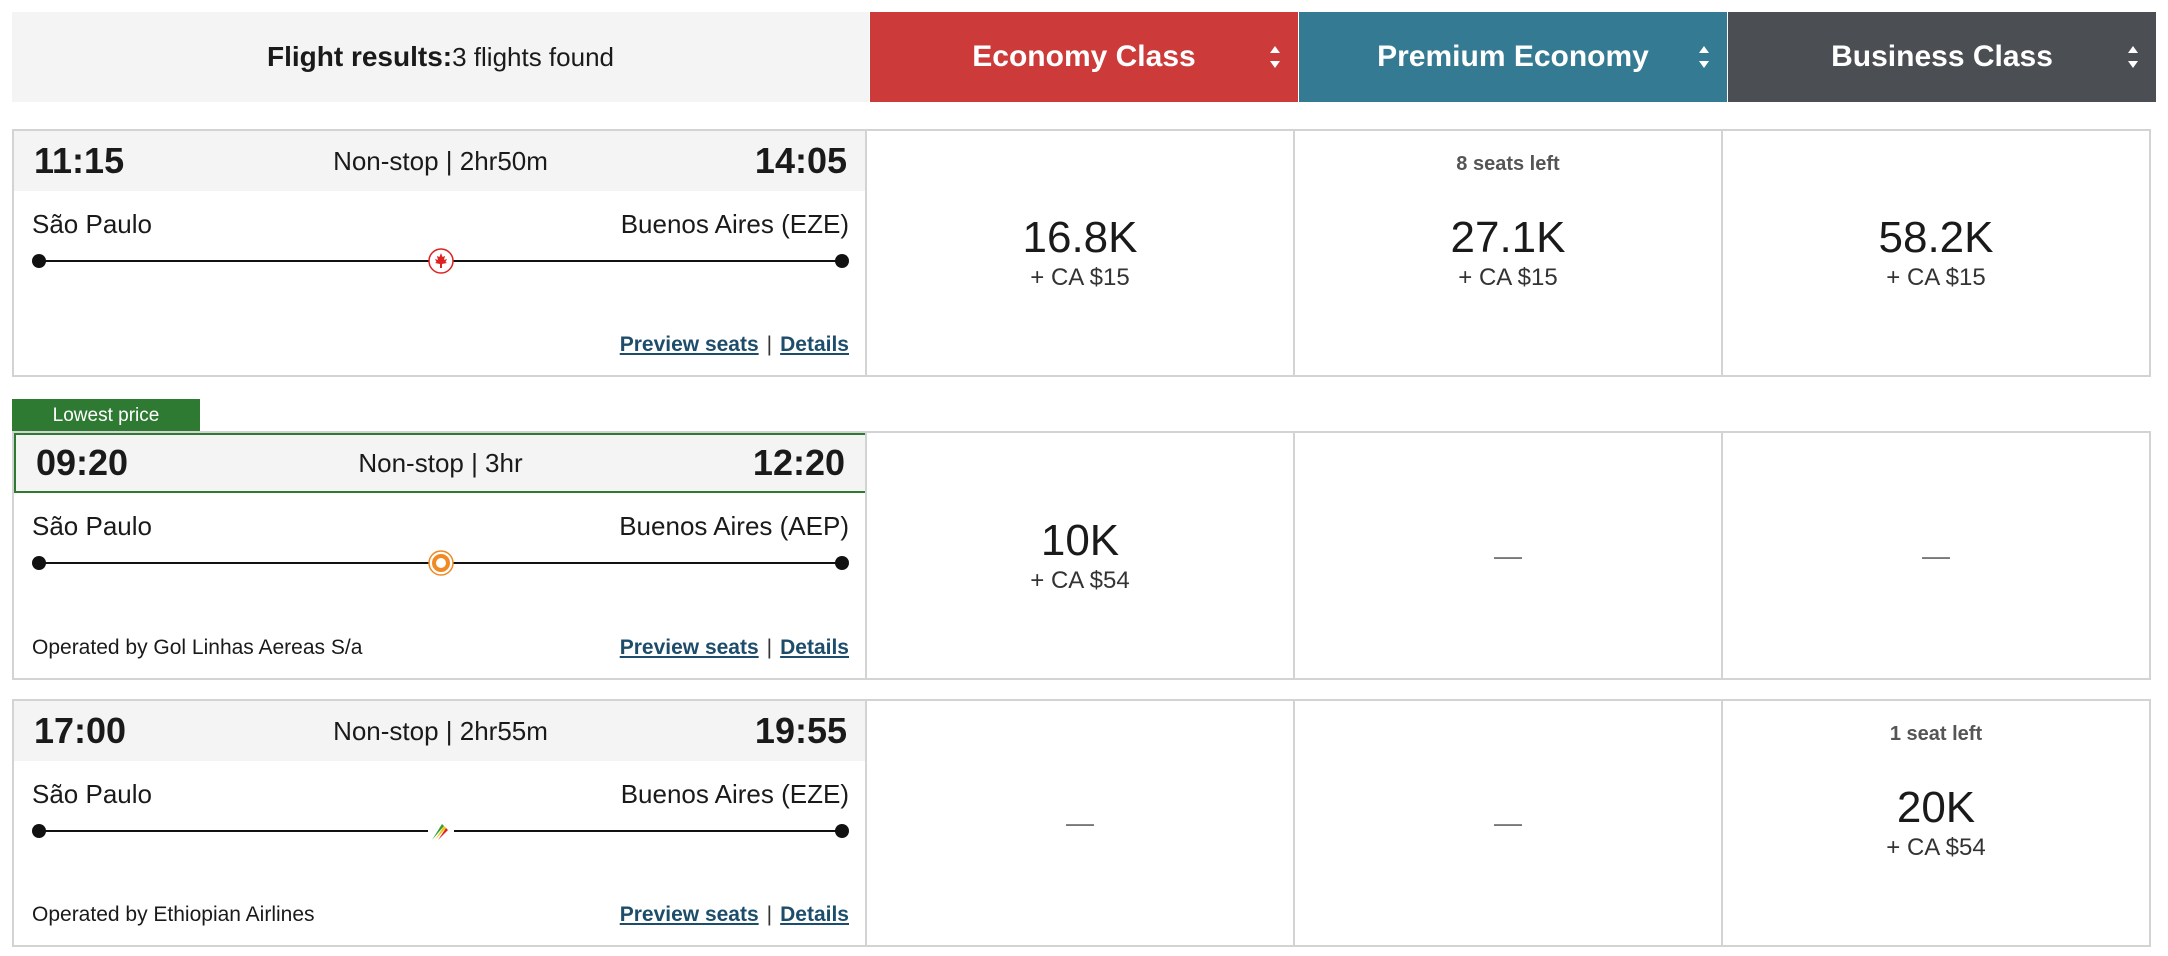 The height and width of the screenshot is (956, 2168). I want to click on flight-times: 11:15 Non-stop | 2hr50m 14:05, so click(440, 161).